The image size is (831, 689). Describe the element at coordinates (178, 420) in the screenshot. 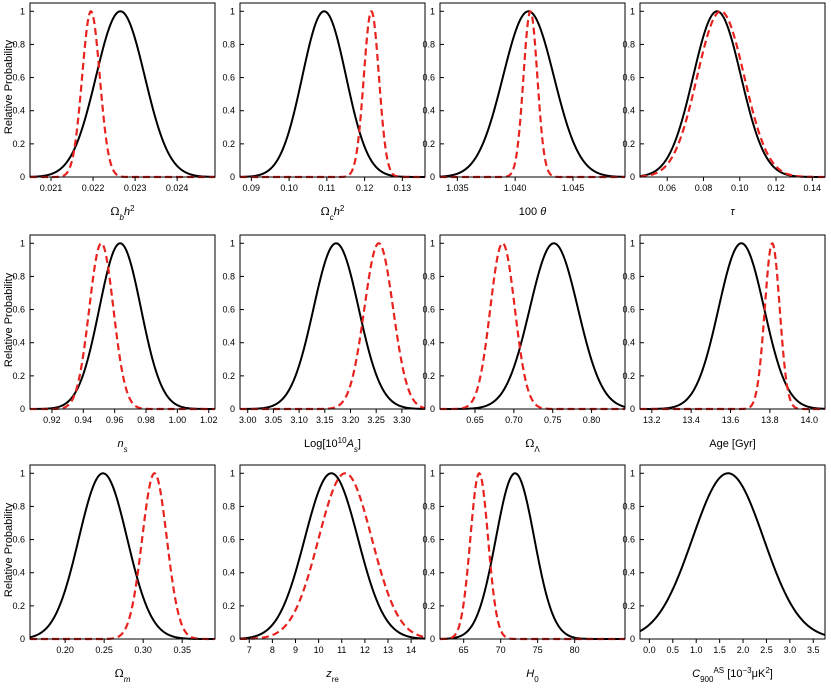

I see `x-tick-label: 1.00` at that location.